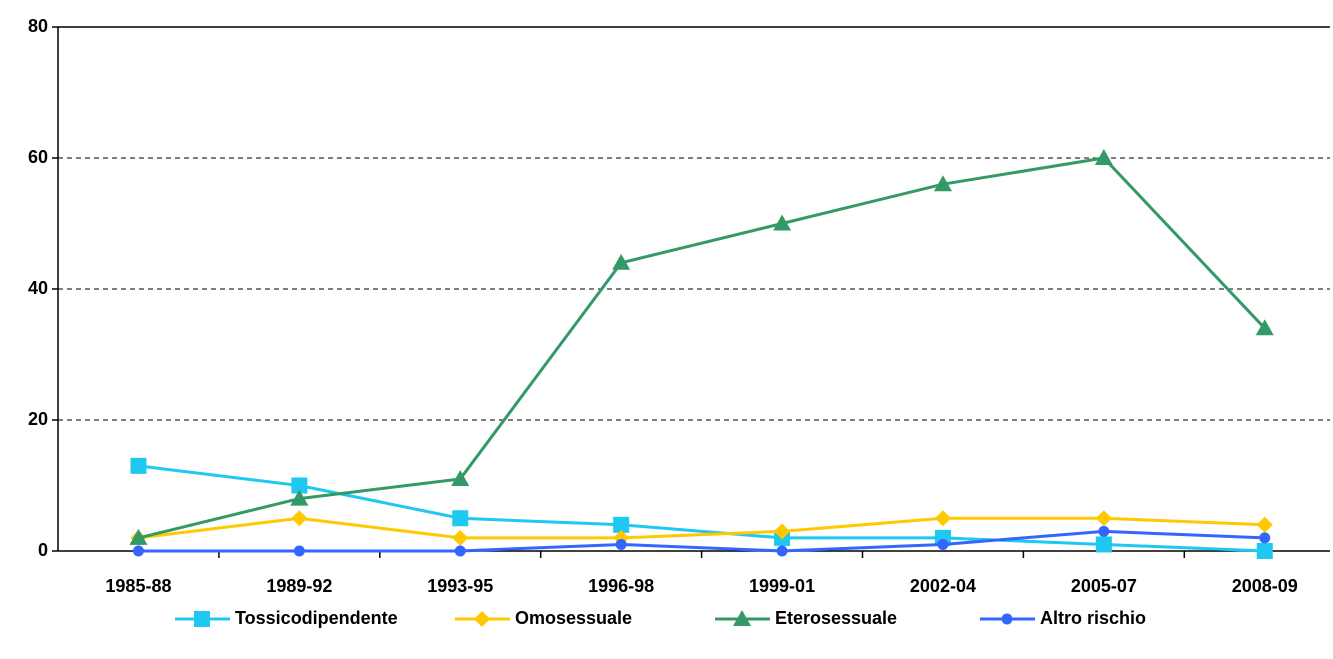 This screenshot has width=1333, height=659. I want to click on legend-label: Altro rischio, so click(1093, 618).